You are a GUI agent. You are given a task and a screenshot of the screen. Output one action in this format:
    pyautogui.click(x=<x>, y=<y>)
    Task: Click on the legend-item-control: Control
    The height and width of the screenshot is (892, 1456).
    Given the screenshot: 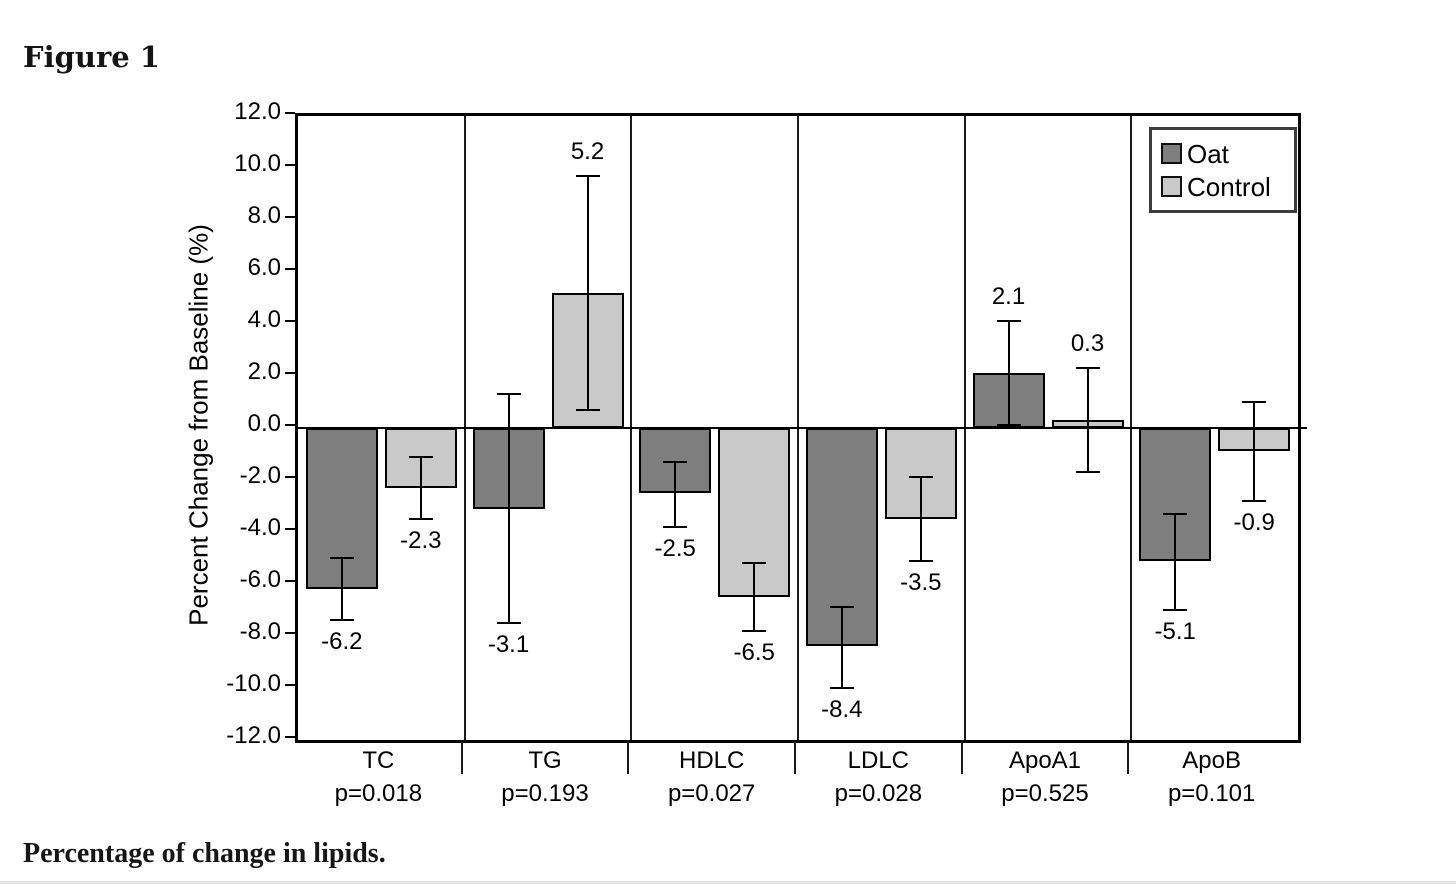 What is the action you would take?
    pyautogui.click(x=1223, y=186)
    